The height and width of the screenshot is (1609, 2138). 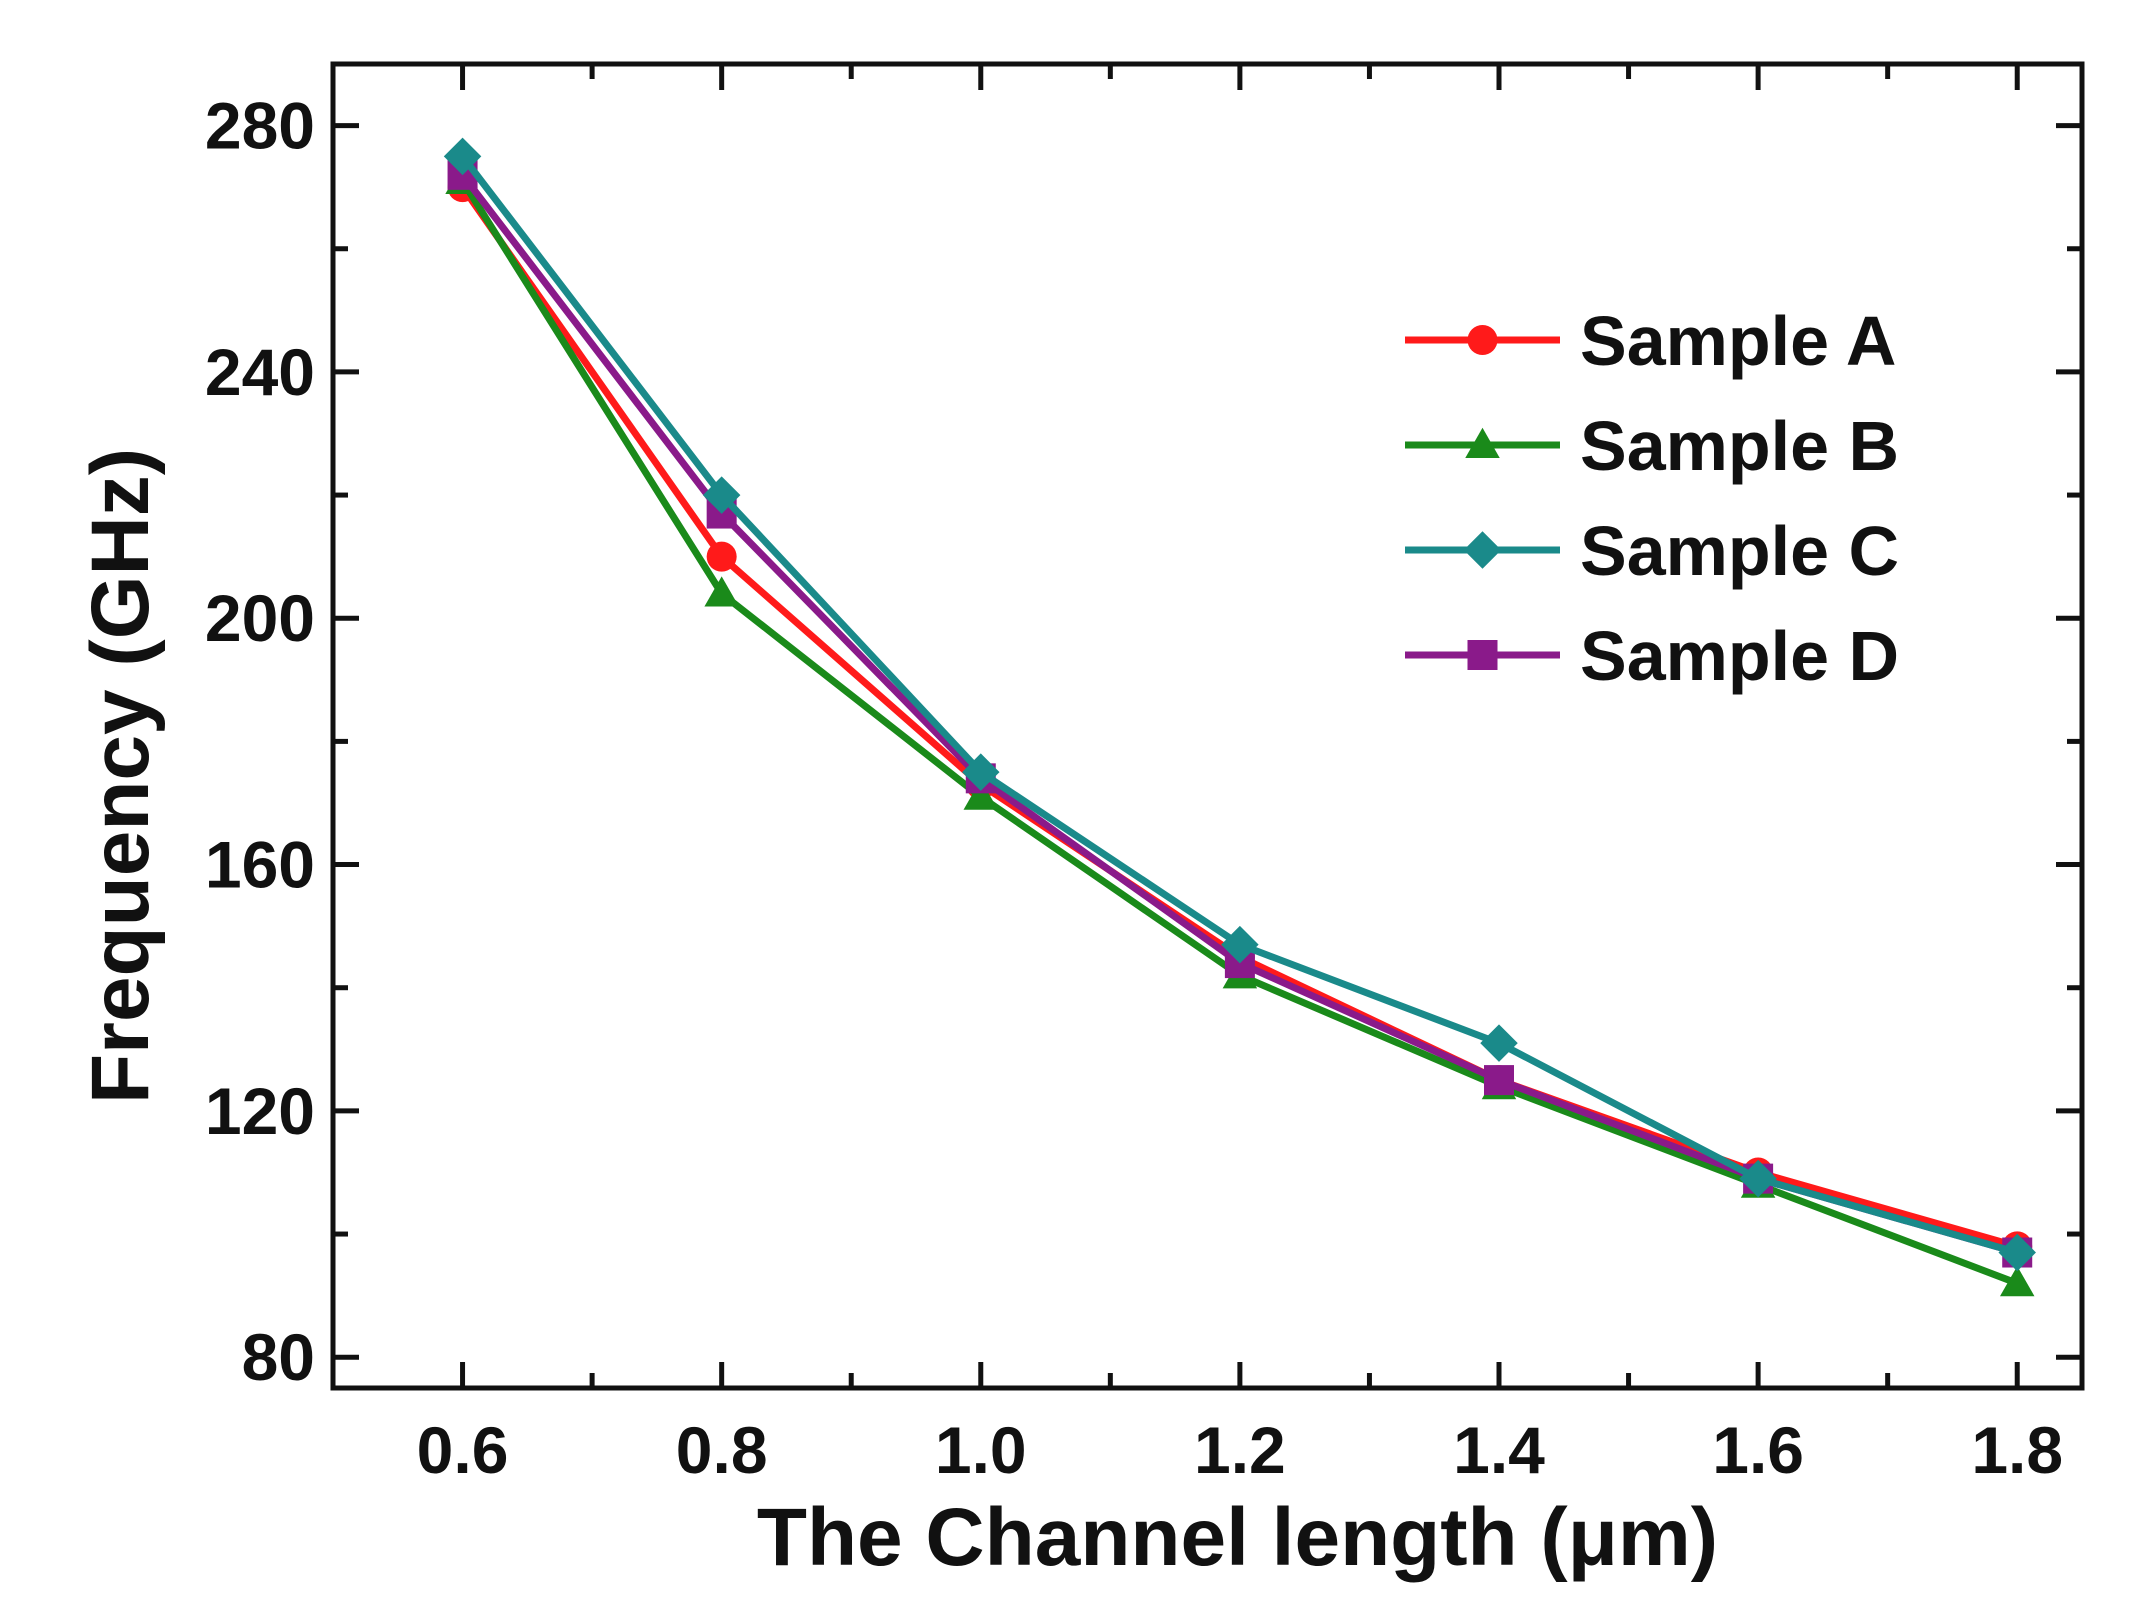 What do you see at coordinates (278, 1357) in the screenshot?
I see `y-tick-label: 80` at bounding box center [278, 1357].